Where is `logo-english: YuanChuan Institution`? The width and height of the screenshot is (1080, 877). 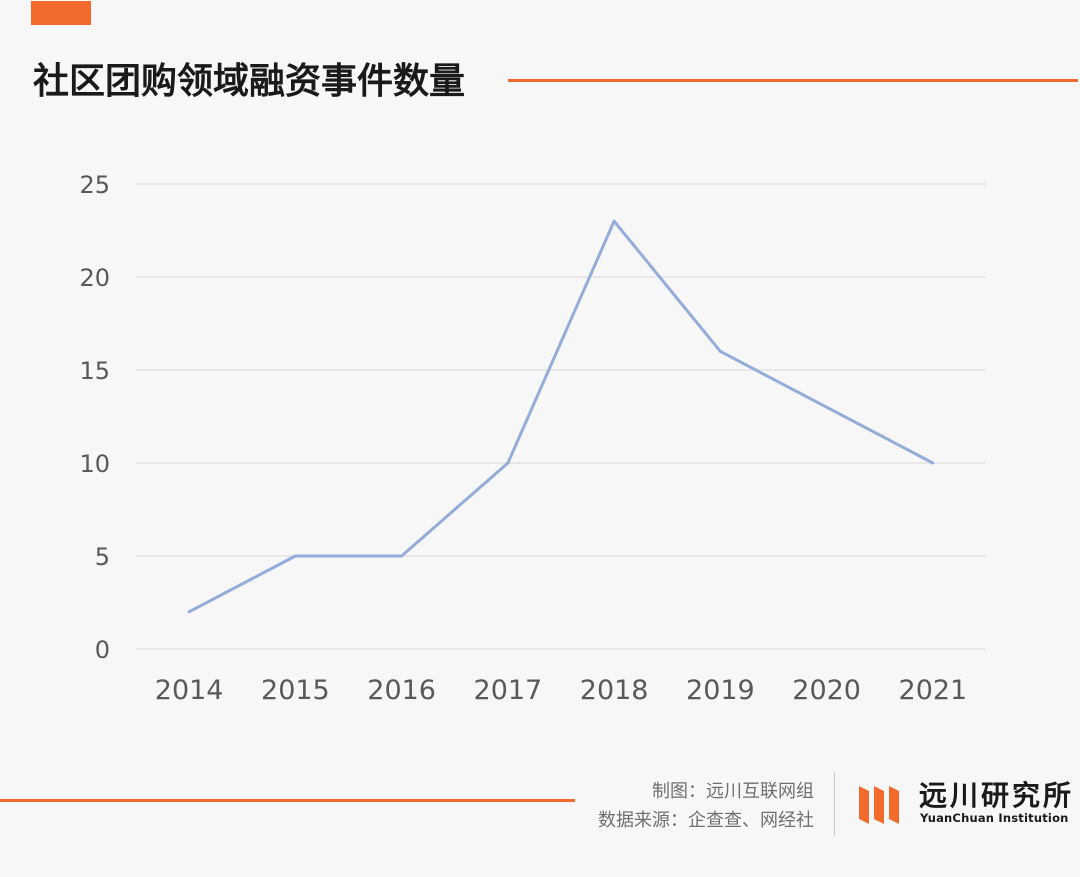 logo-english: YuanChuan Institution is located at coordinates (994, 818).